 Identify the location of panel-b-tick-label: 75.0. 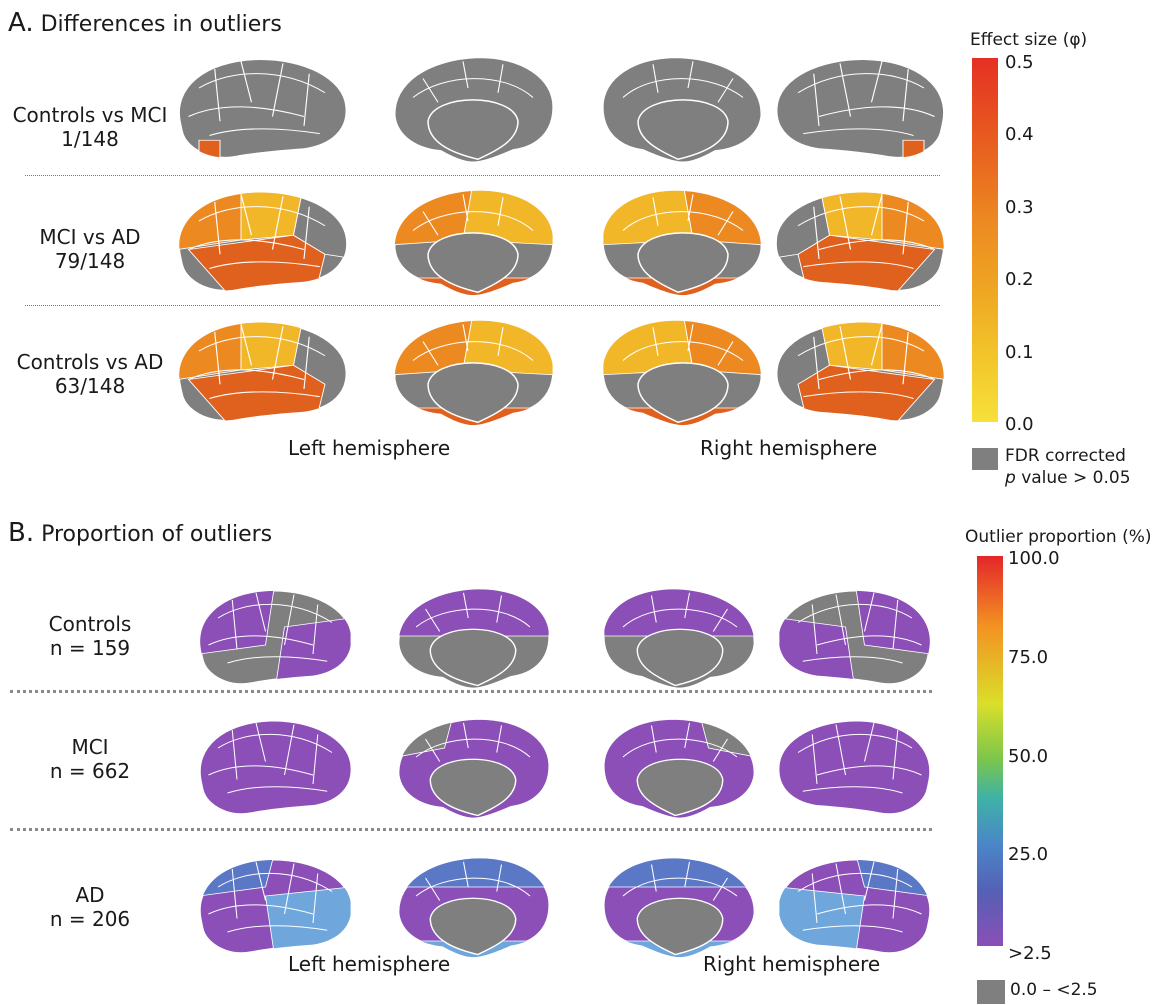
(1028, 657).